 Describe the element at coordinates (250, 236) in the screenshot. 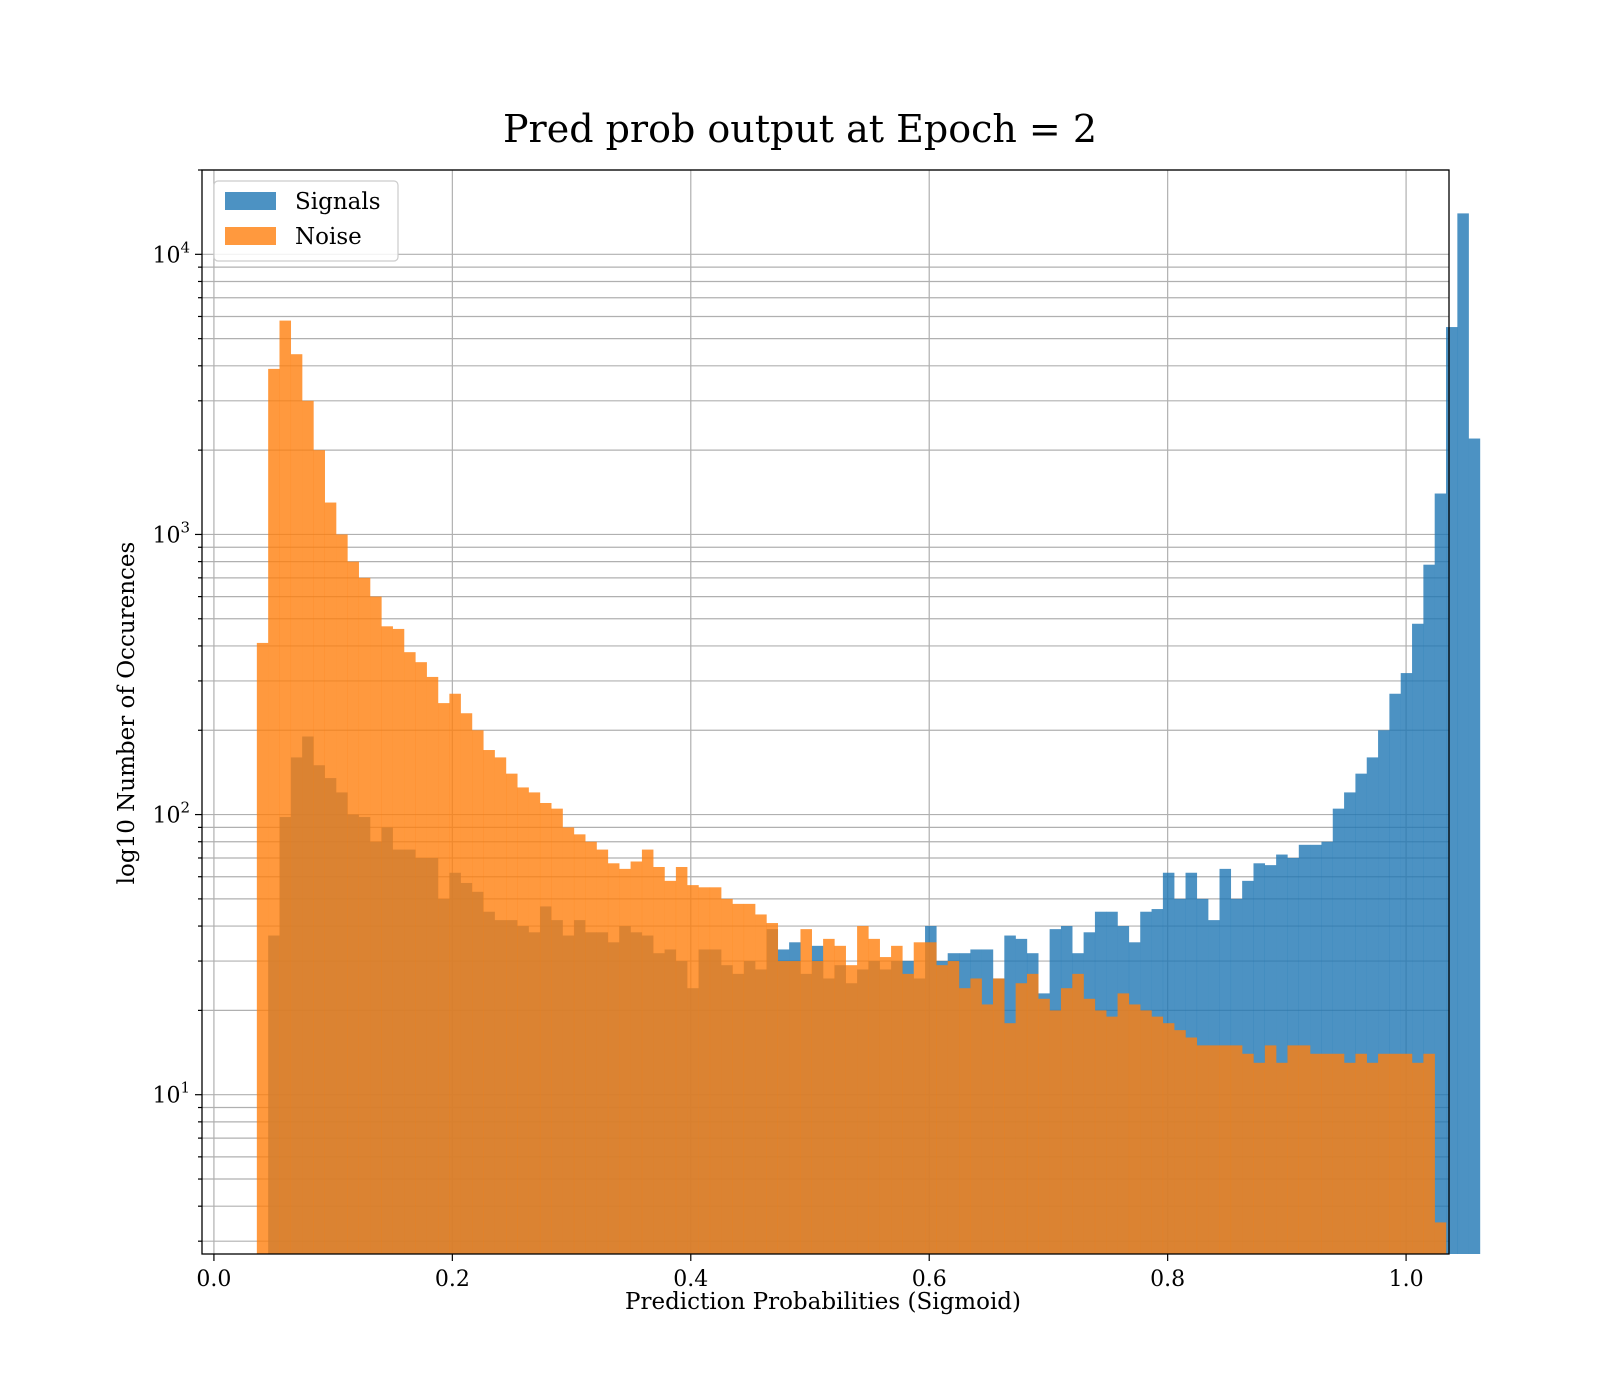

I see `legend-swatch-noise` at that location.